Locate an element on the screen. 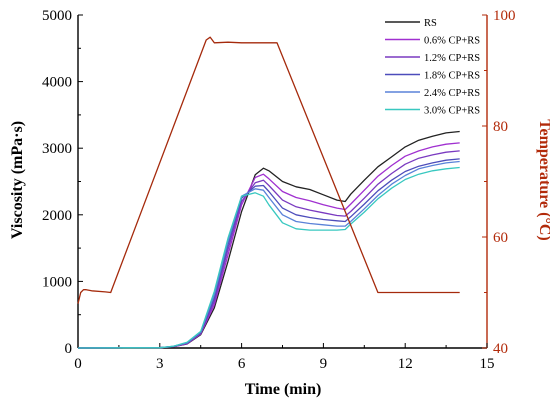 This screenshot has width=550, height=408. y2-tick-label: 60 is located at coordinates (500, 238).